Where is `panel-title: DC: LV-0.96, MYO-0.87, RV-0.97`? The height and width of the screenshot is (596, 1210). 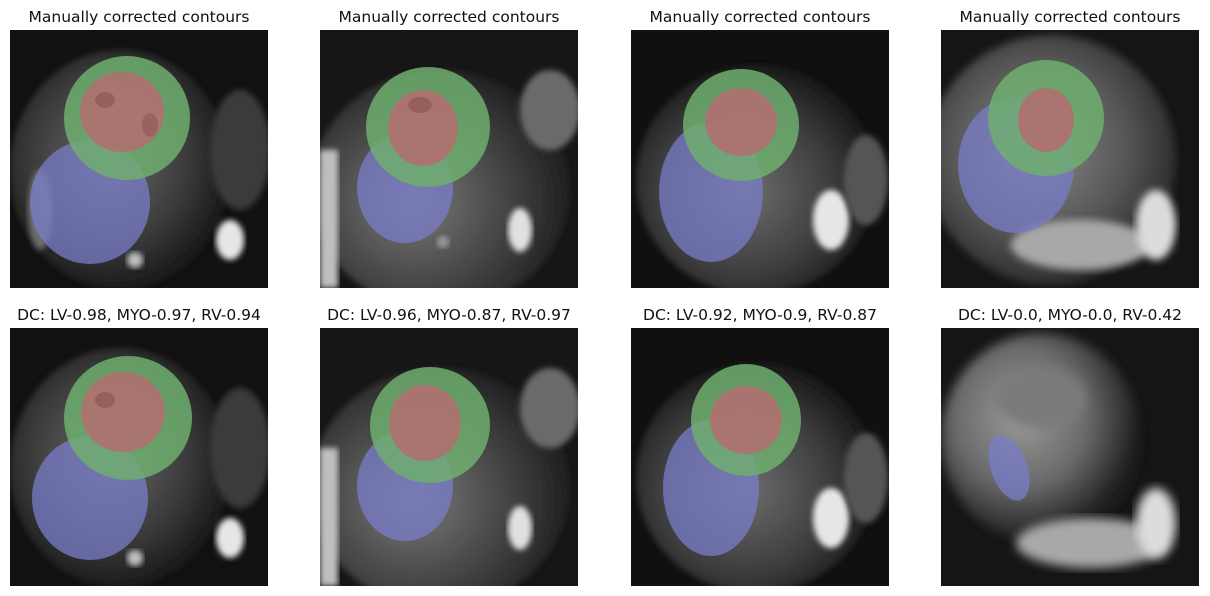 panel-title: DC: LV-0.96, MYO-0.87, RV-0.97 is located at coordinates (449, 315).